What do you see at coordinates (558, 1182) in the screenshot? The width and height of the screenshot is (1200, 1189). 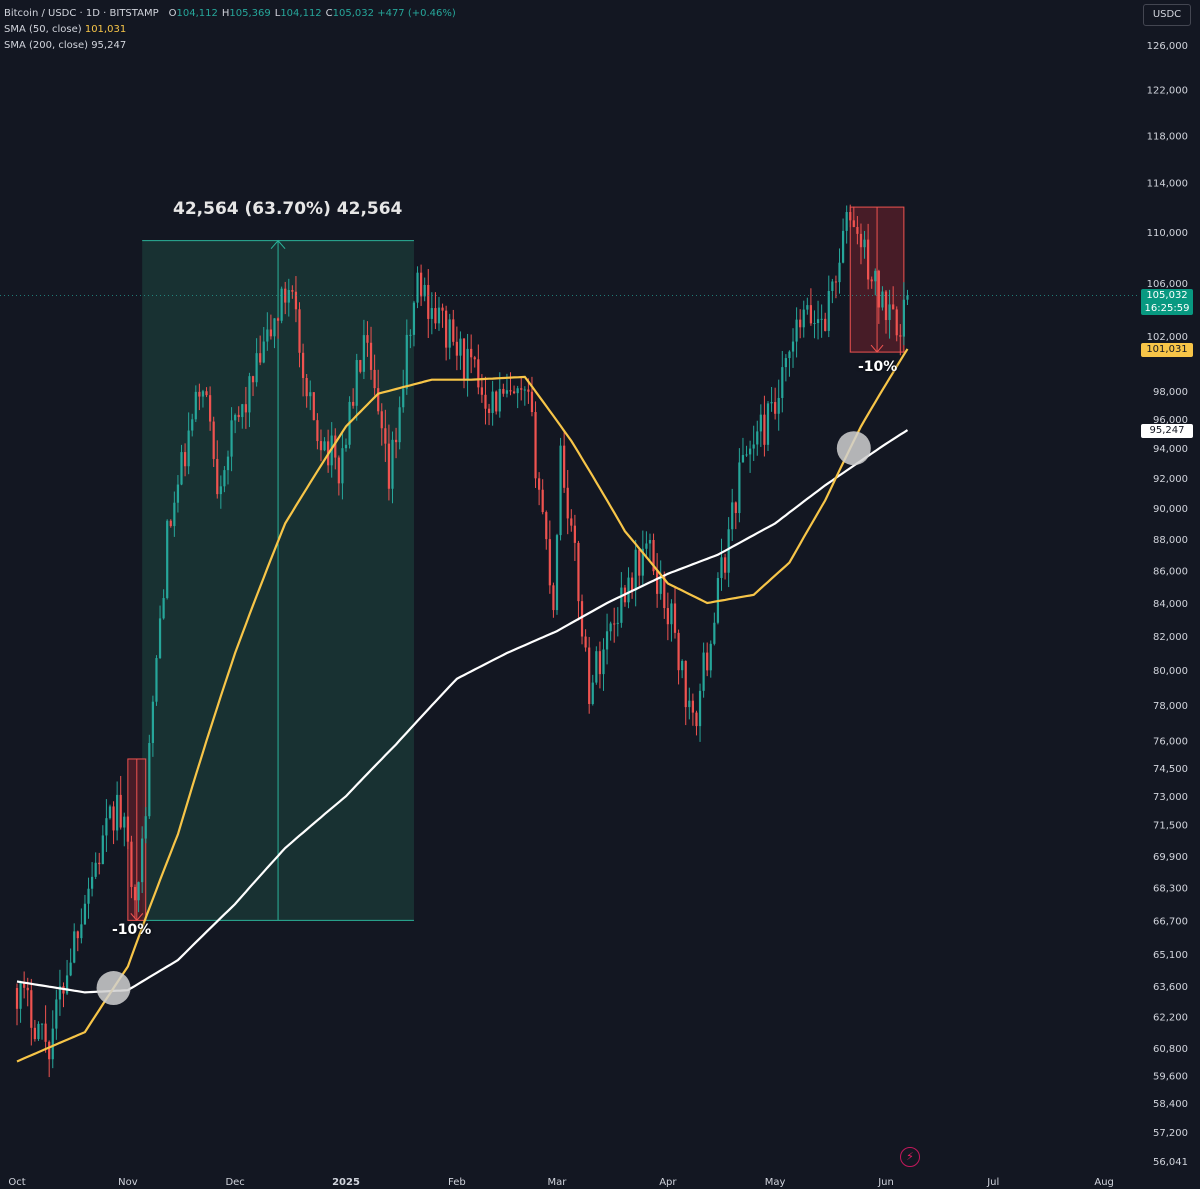 I see `x-tick-label: Mar` at bounding box center [558, 1182].